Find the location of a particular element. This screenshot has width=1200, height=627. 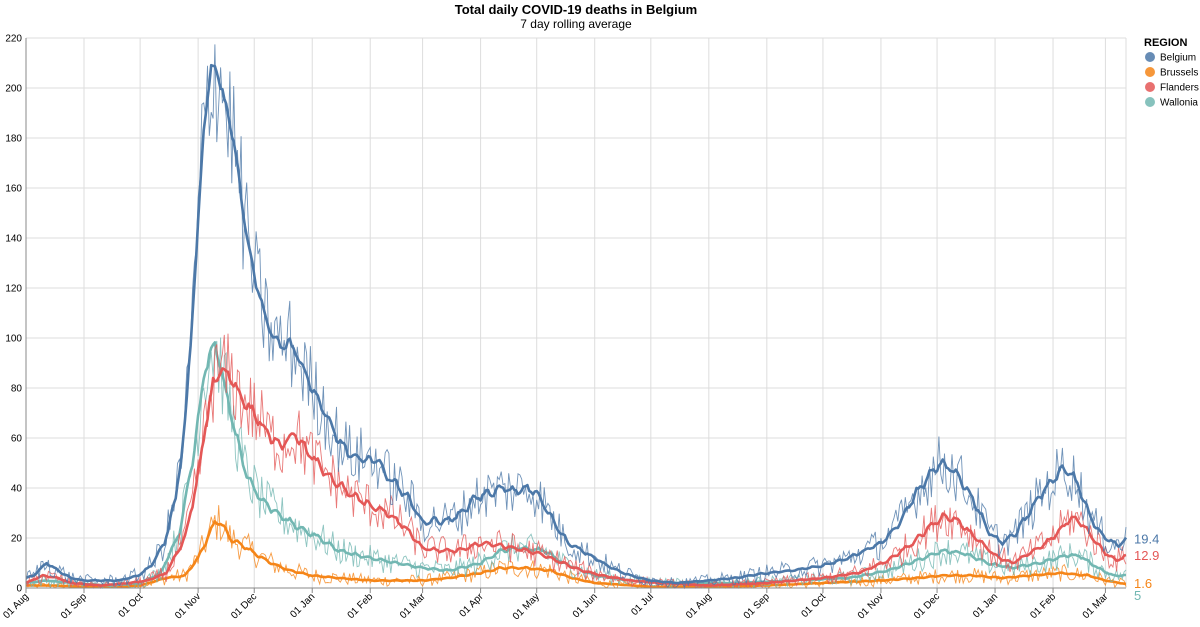

y-tick-label: 140 is located at coordinates (13, 239).